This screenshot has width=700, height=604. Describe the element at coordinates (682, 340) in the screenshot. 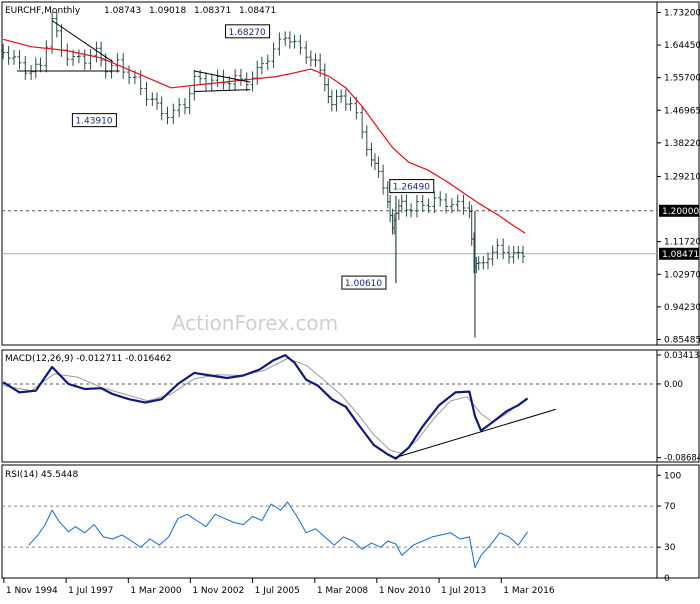

I see `price-y-tick-label: 0.85485` at that location.